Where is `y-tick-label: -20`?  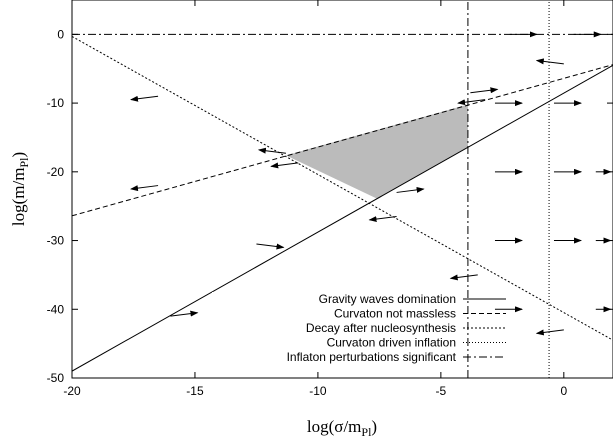 y-tick-label: -20 is located at coordinates (56, 172).